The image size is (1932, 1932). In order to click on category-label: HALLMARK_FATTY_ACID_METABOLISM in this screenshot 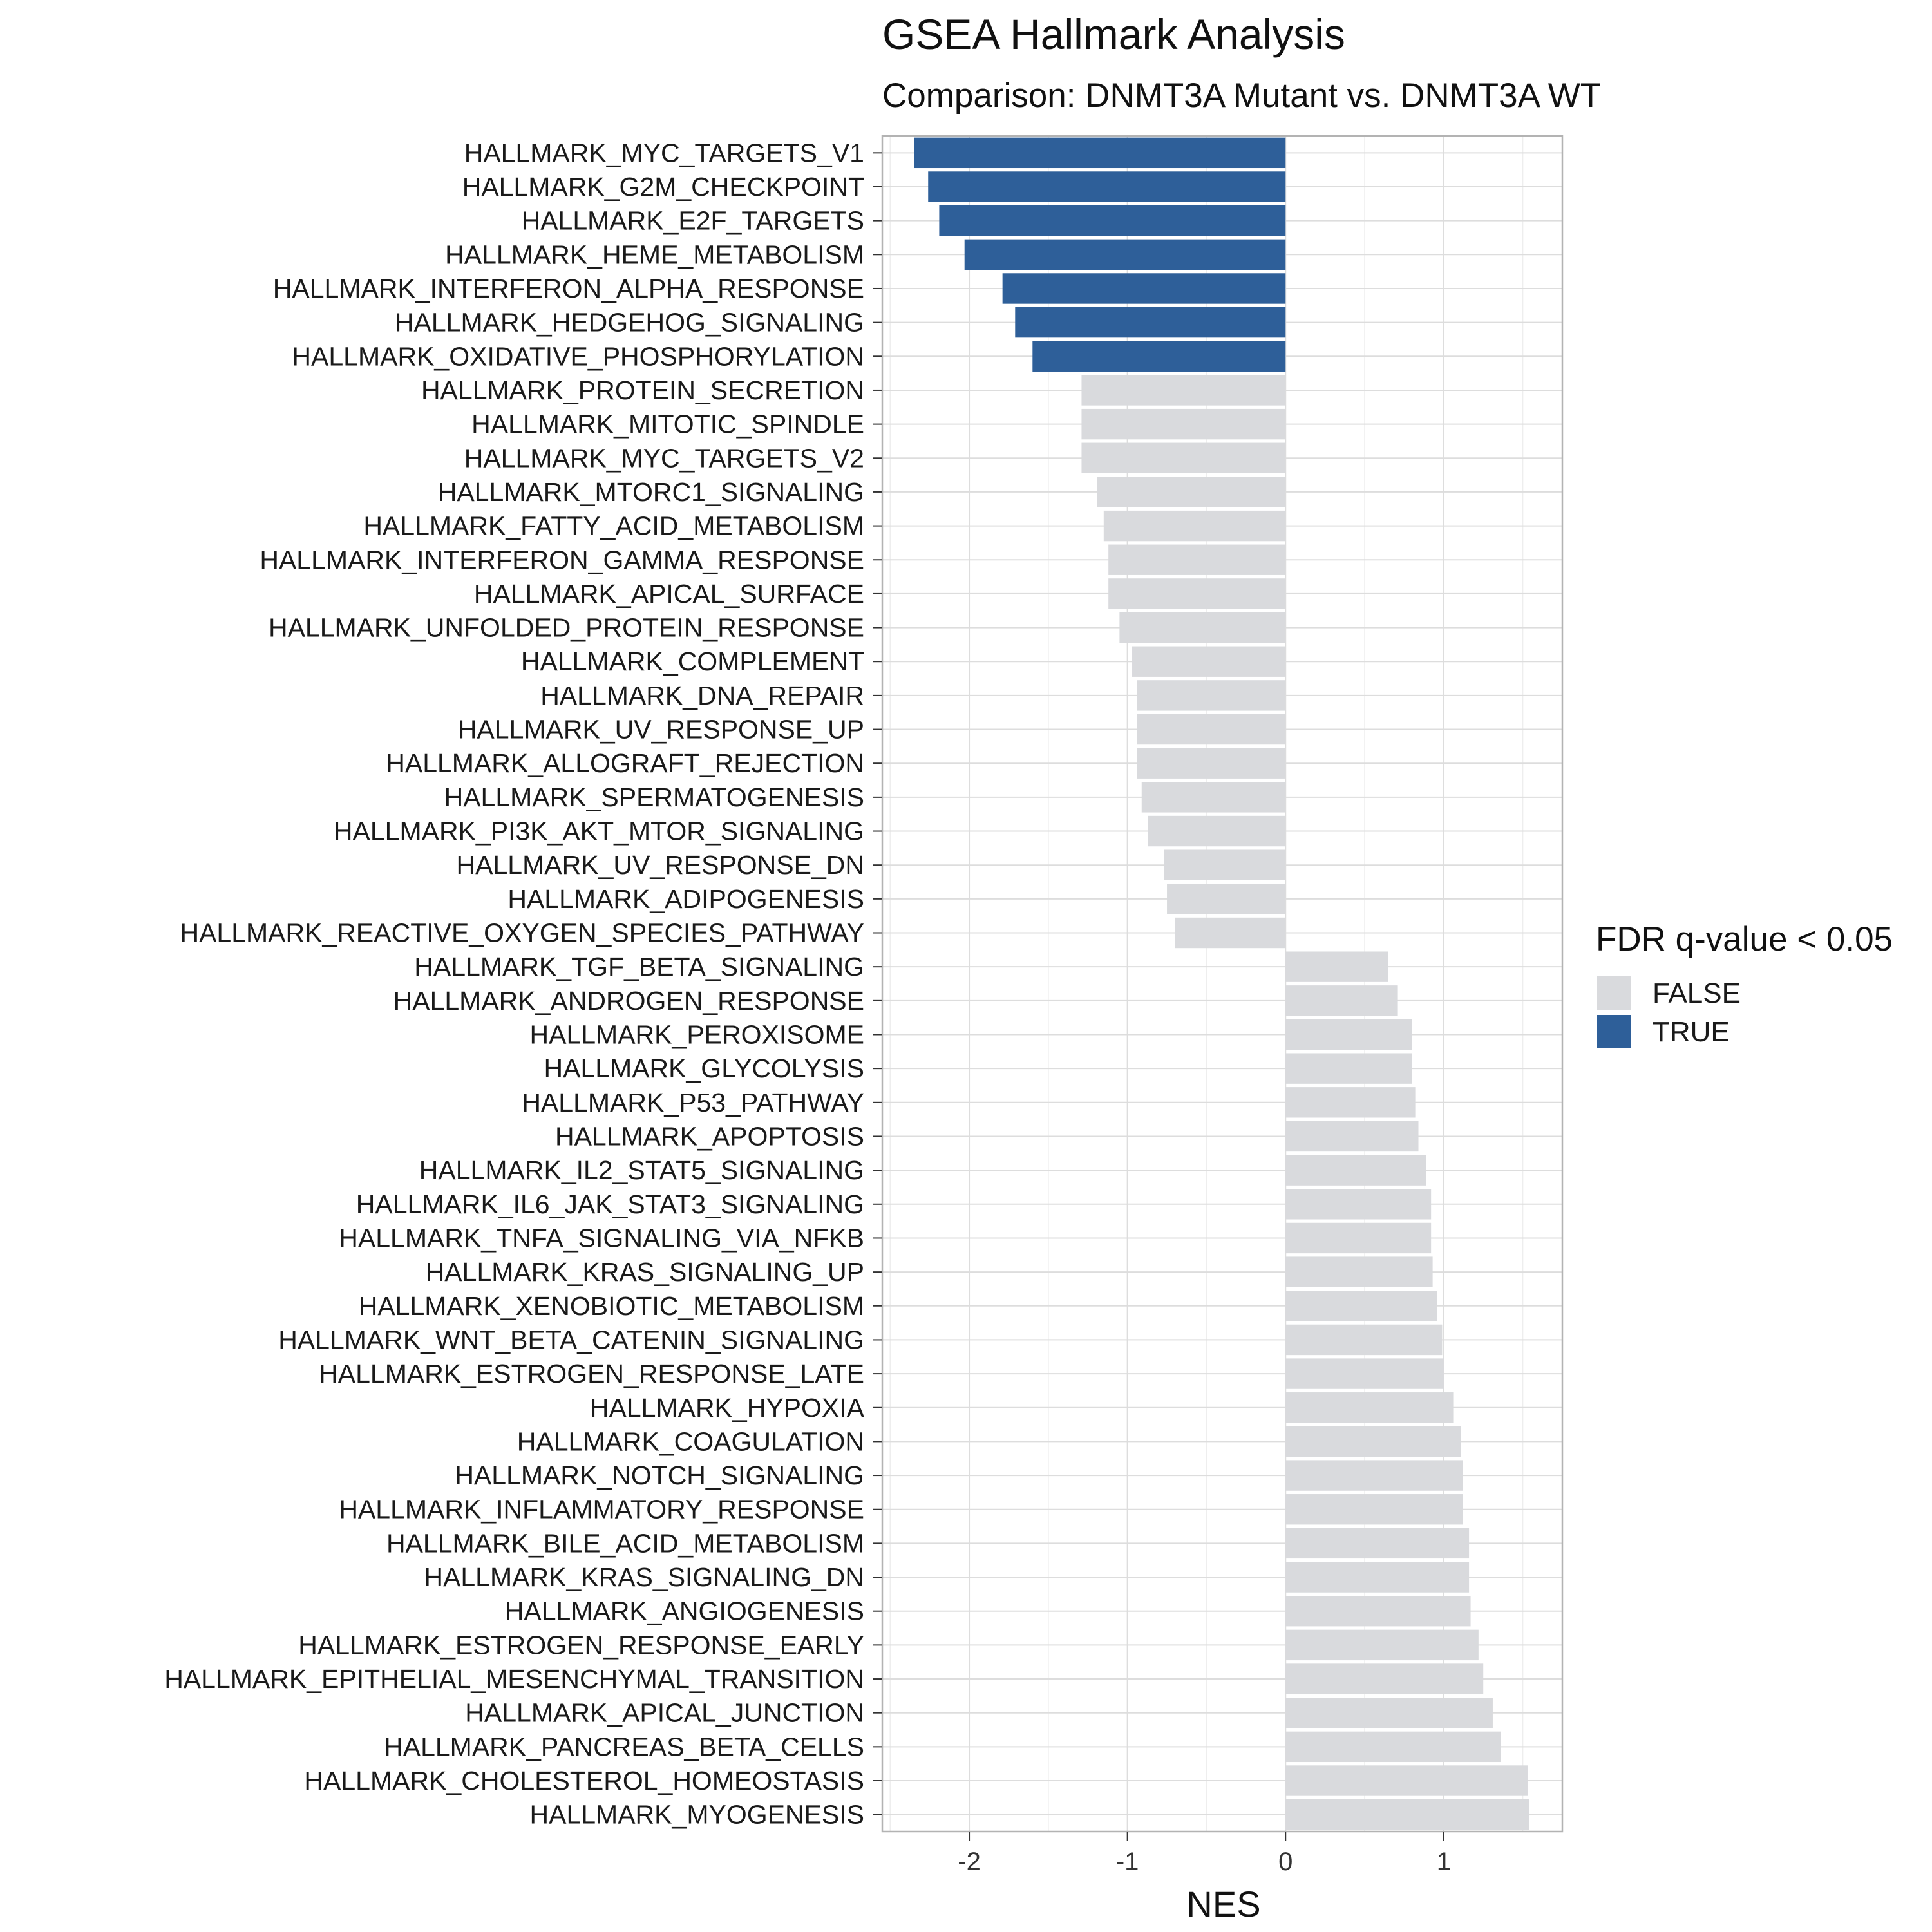, I will do `click(613, 526)`.